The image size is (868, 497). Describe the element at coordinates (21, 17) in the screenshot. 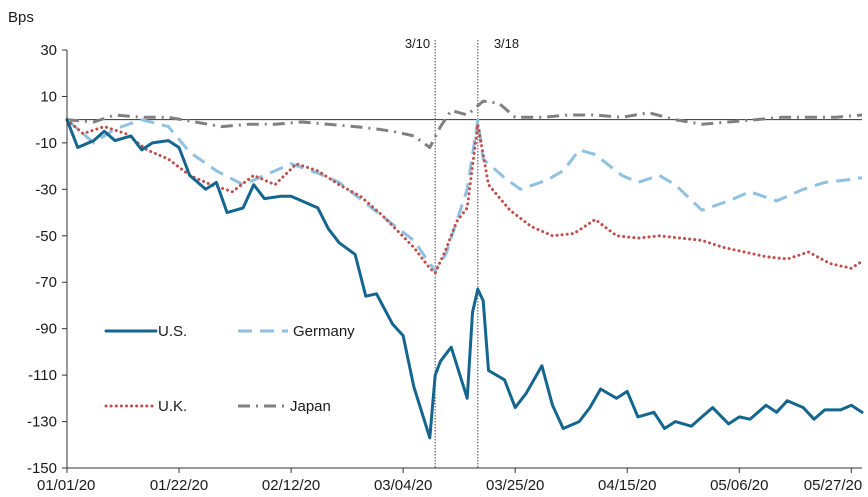

I see `y-axis-label: Bps` at that location.